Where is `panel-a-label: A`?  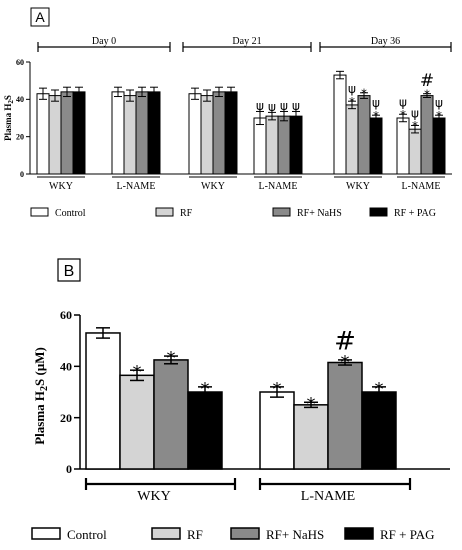
panel-a-label: A is located at coordinates (40, 17).